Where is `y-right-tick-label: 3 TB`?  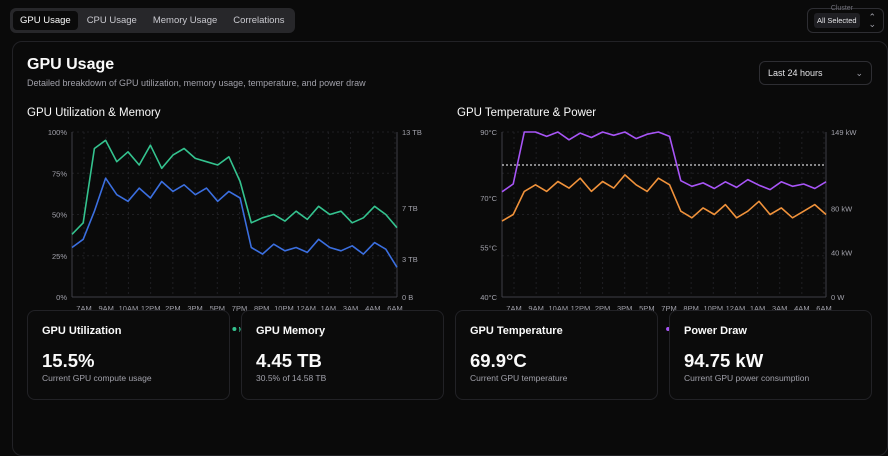
y-right-tick-label: 3 TB is located at coordinates (410, 259).